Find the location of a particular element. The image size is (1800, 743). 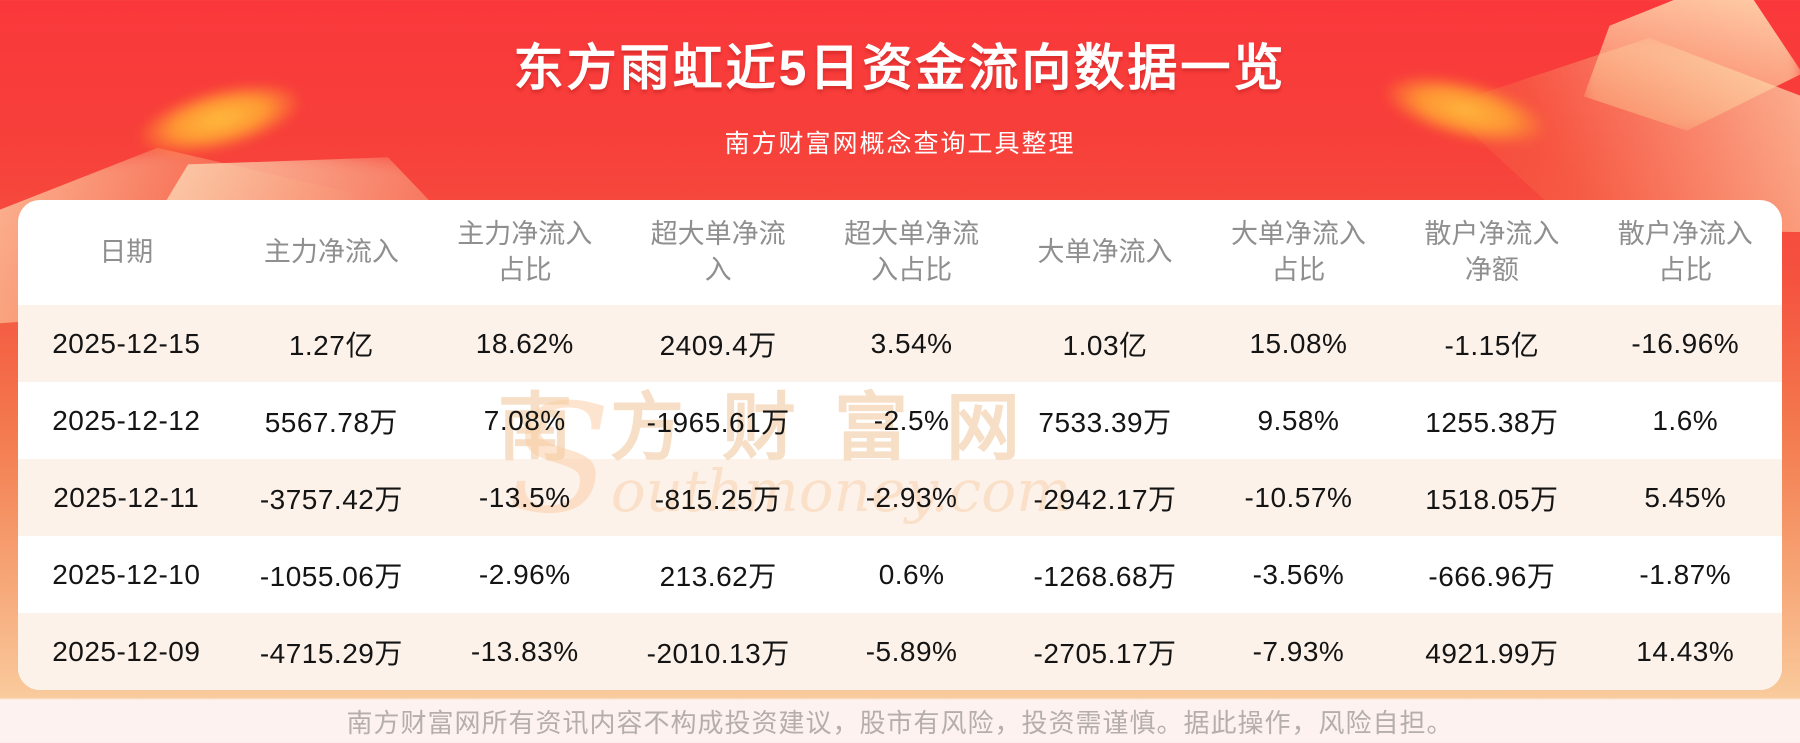

value-cell: -10.57% is located at coordinates (1298, 497).